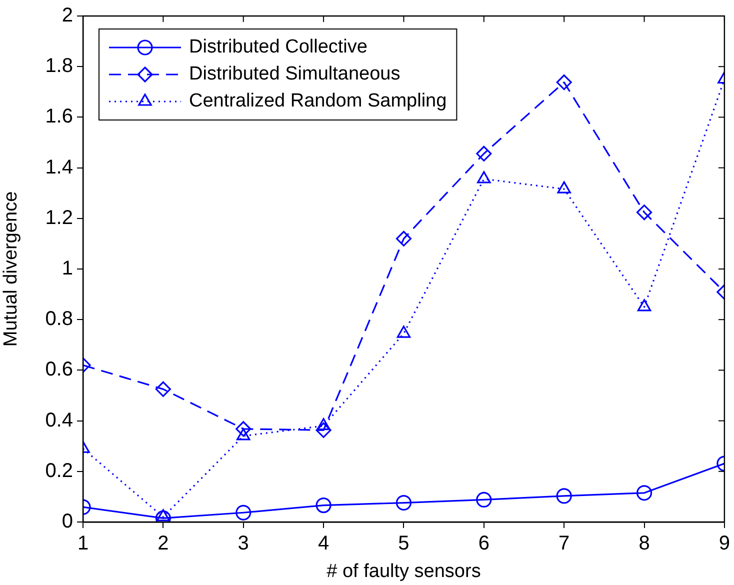 Image resolution: width=734 pixels, height=585 pixels. What do you see at coordinates (318, 101) in the screenshot?
I see `legend-label: Centralized Random Sampling` at bounding box center [318, 101].